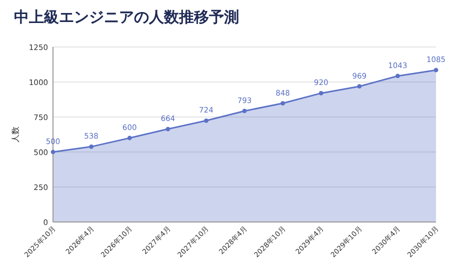 The width and height of the screenshot is (450, 271). Describe the element at coordinates (126, 17) in the screenshot. I see `chart-title: 中上級エンジニアの人数推移予測` at that location.